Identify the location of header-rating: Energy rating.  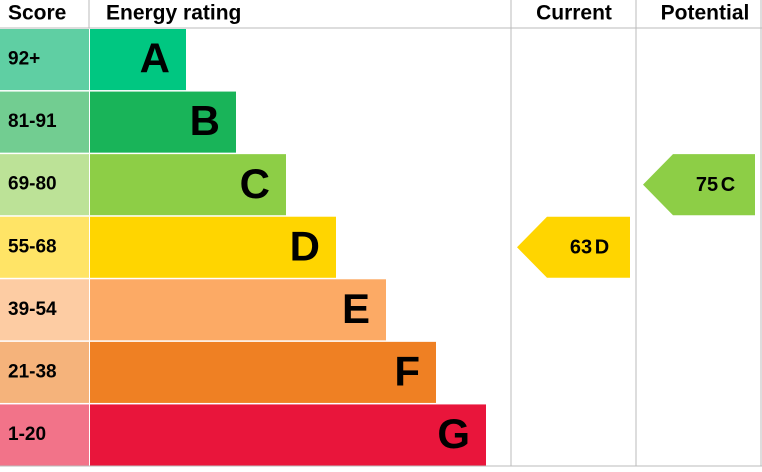
(173, 13).